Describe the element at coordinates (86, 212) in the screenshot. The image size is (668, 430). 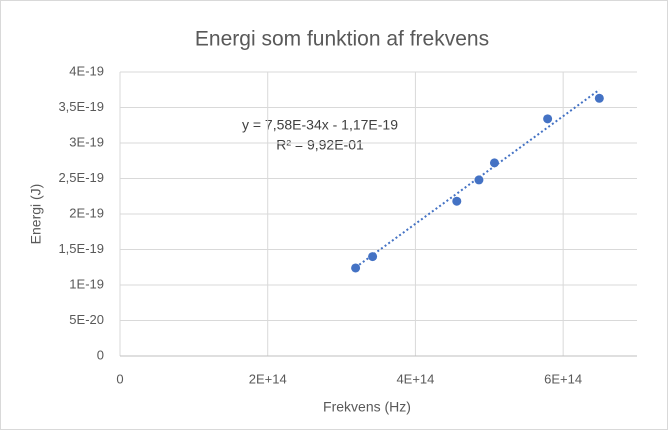
I see `y-tick-label: 2E-19` at that location.